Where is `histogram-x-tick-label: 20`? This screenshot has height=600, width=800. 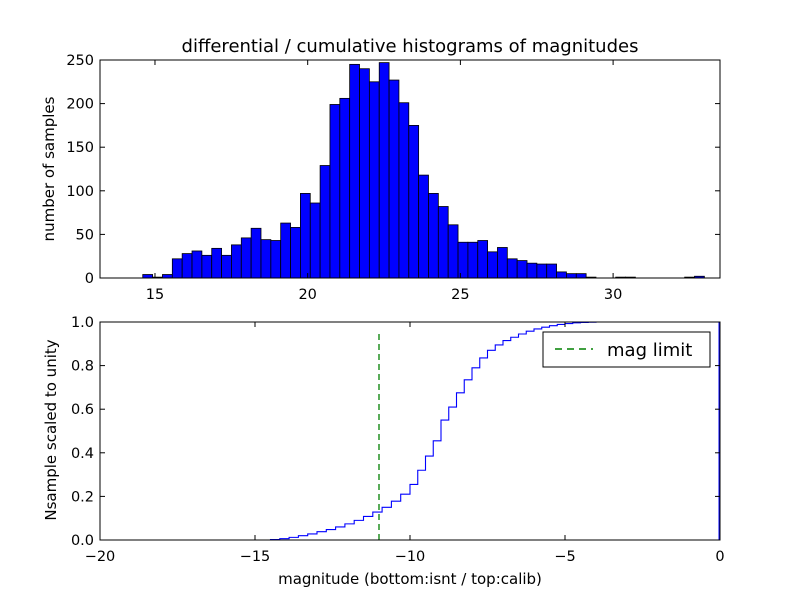 histogram-x-tick-label: 20 is located at coordinates (307, 295).